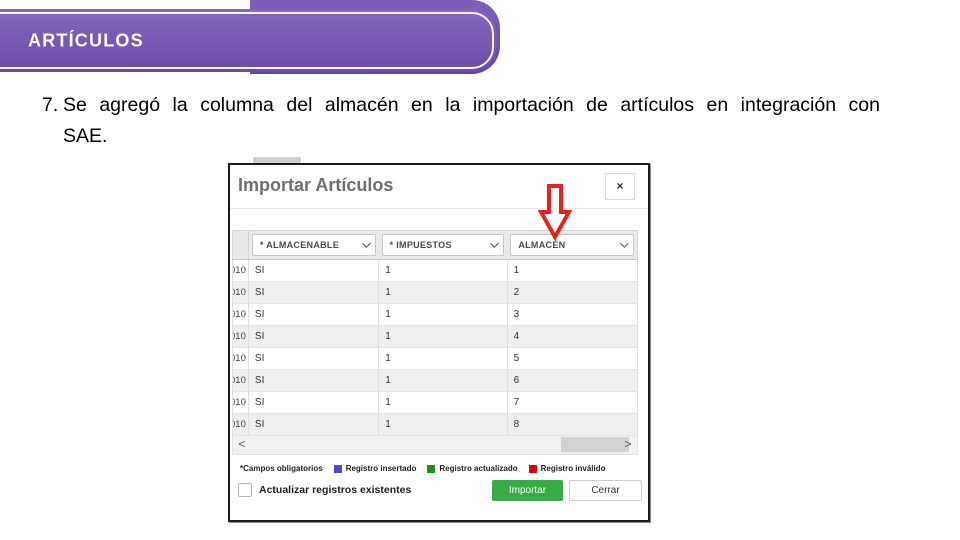 Image resolution: width=960 pixels, height=540 pixels. I want to click on close-icon: ×, so click(620, 186).